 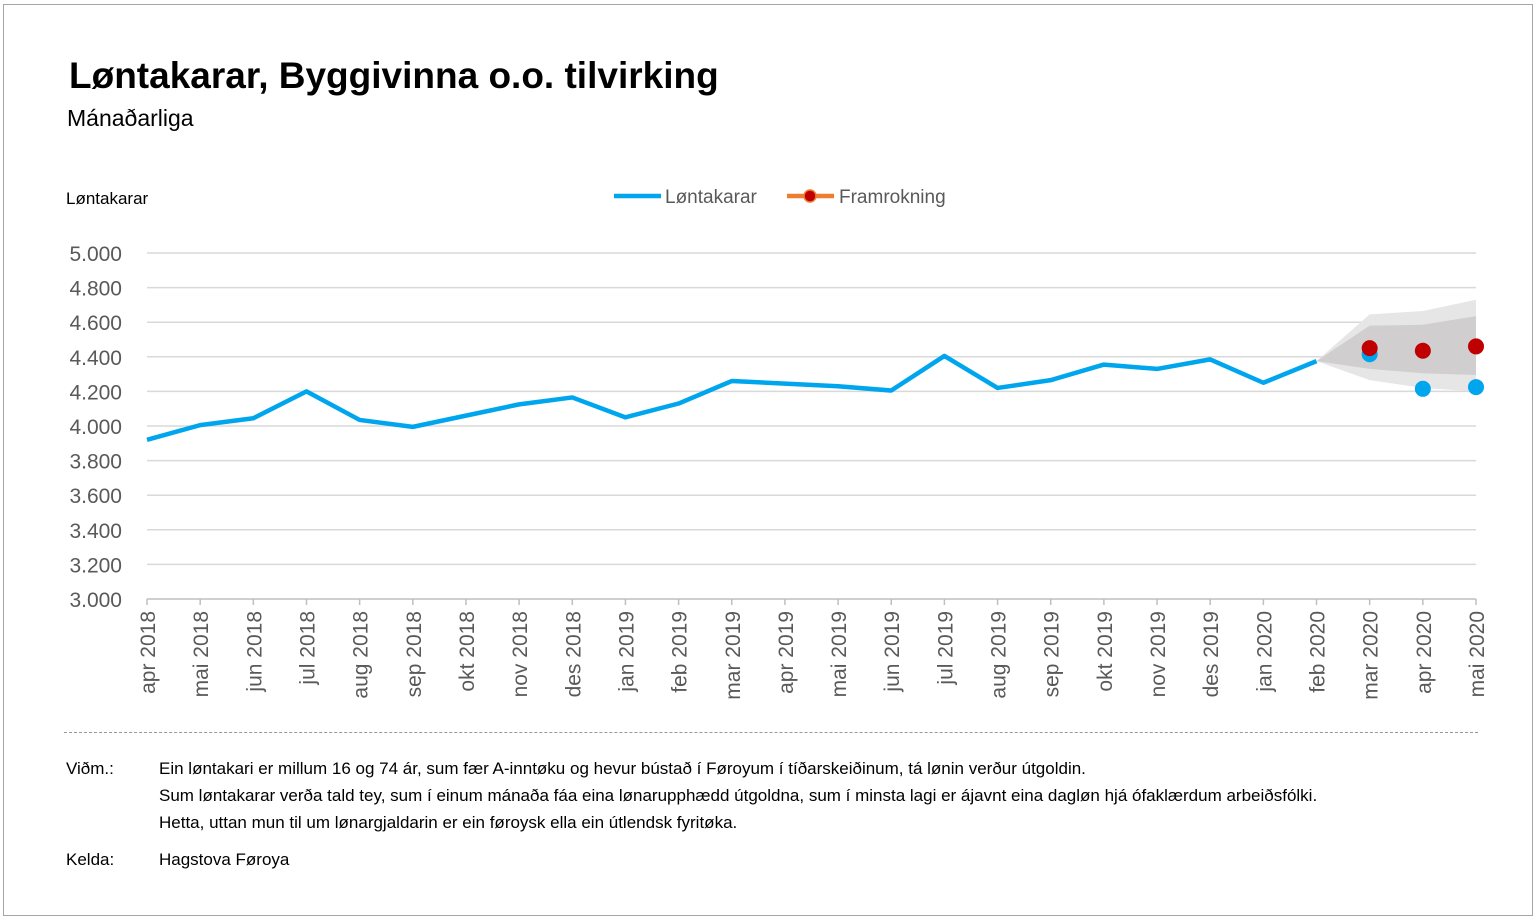 What do you see at coordinates (95, 427) in the screenshot?
I see `y-tick-label: 4.000` at bounding box center [95, 427].